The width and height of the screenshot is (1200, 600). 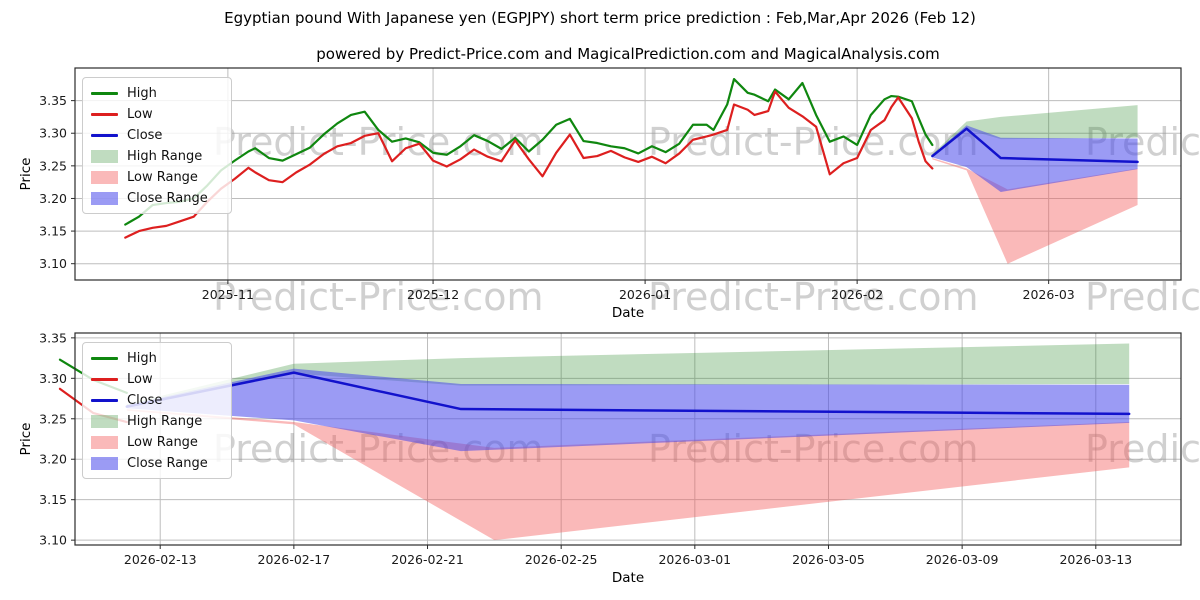 I want to click on x-tick-label: 2025-12, so click(x=433, y=294).